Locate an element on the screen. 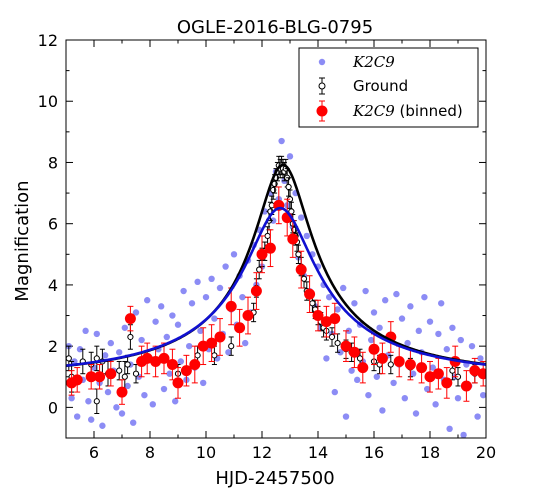 The height and width of the screenshot is (500, 540). x-axis-label: HJD-2457500 is located at coordinates (274, 478).